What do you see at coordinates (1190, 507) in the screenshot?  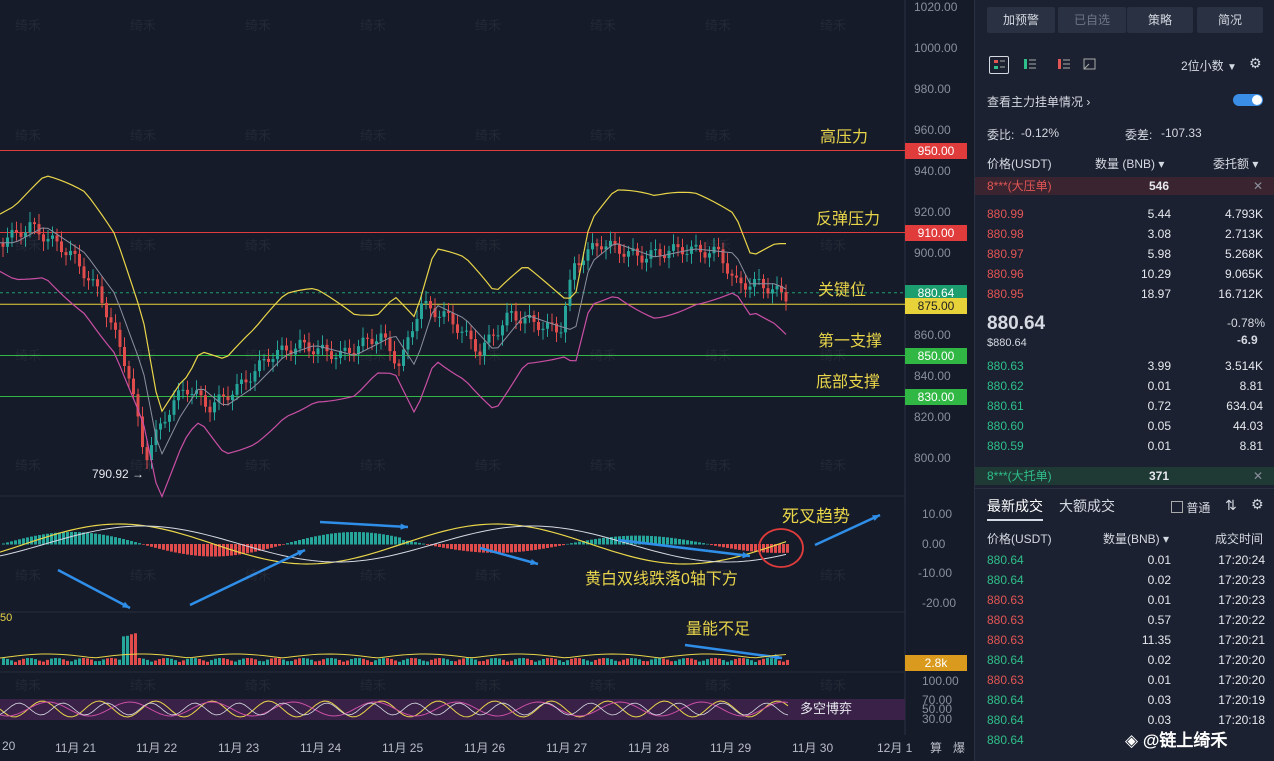 I see `normal-checkbox: 普通` at bounding box center [1190, 507].